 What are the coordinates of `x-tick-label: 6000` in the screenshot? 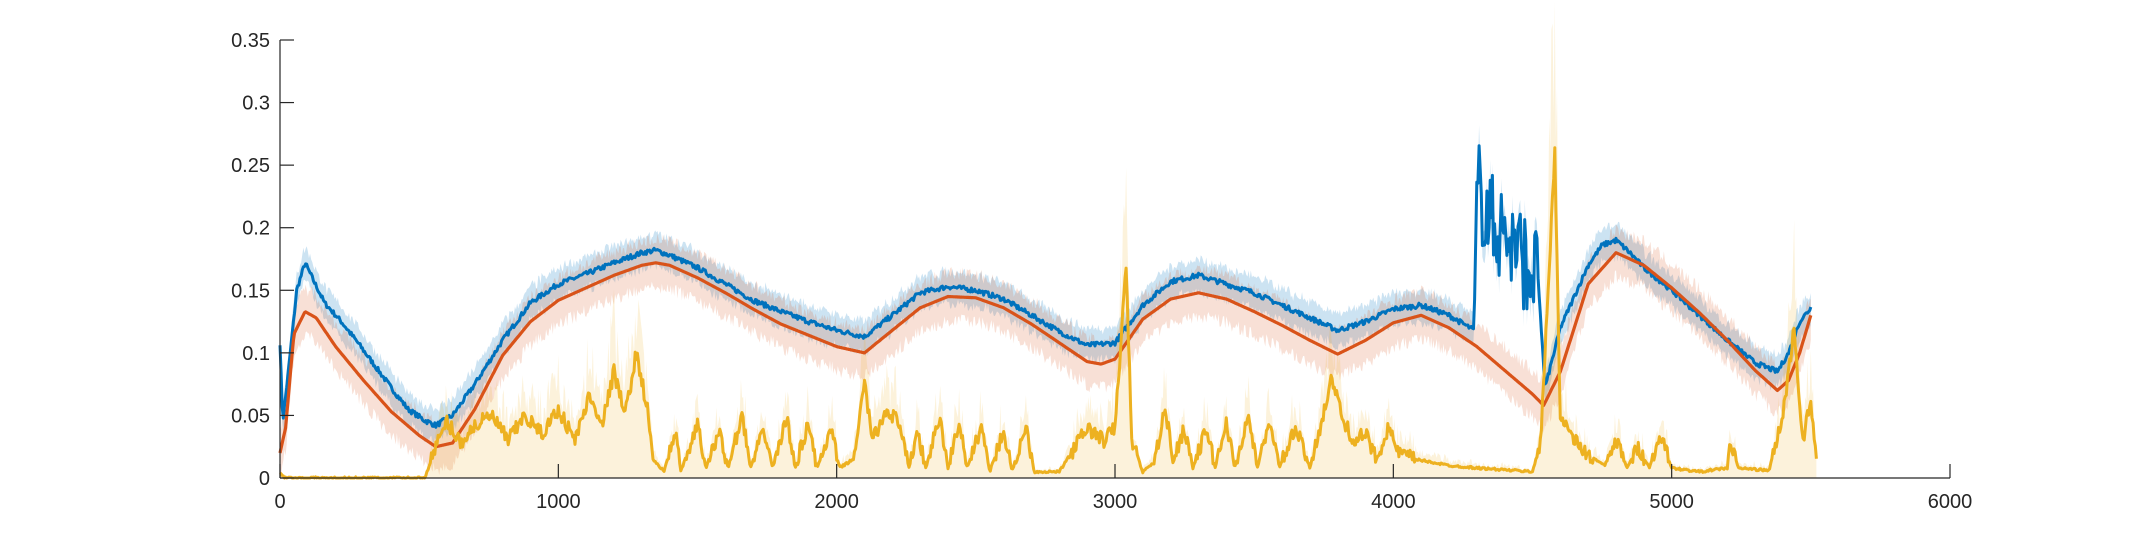 It's located at (1950, 502).